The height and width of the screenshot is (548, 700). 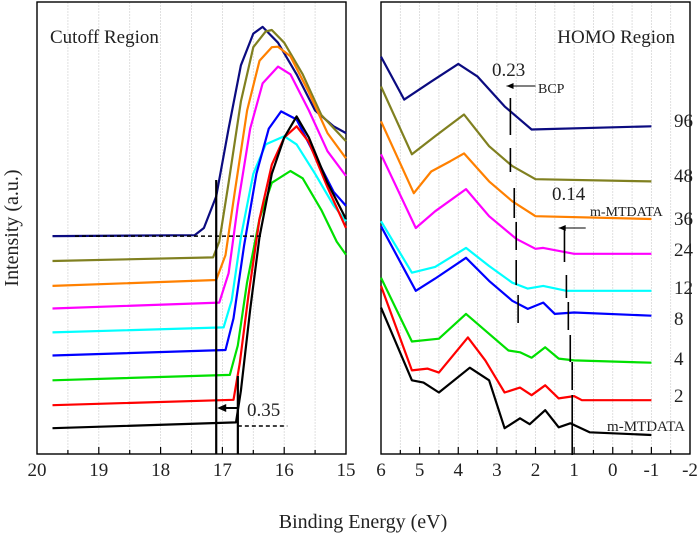 What do you see at coordinates (574, 470) in the screenshot?
I see `x-tick-label: 1` at bounding box center [574, 470].